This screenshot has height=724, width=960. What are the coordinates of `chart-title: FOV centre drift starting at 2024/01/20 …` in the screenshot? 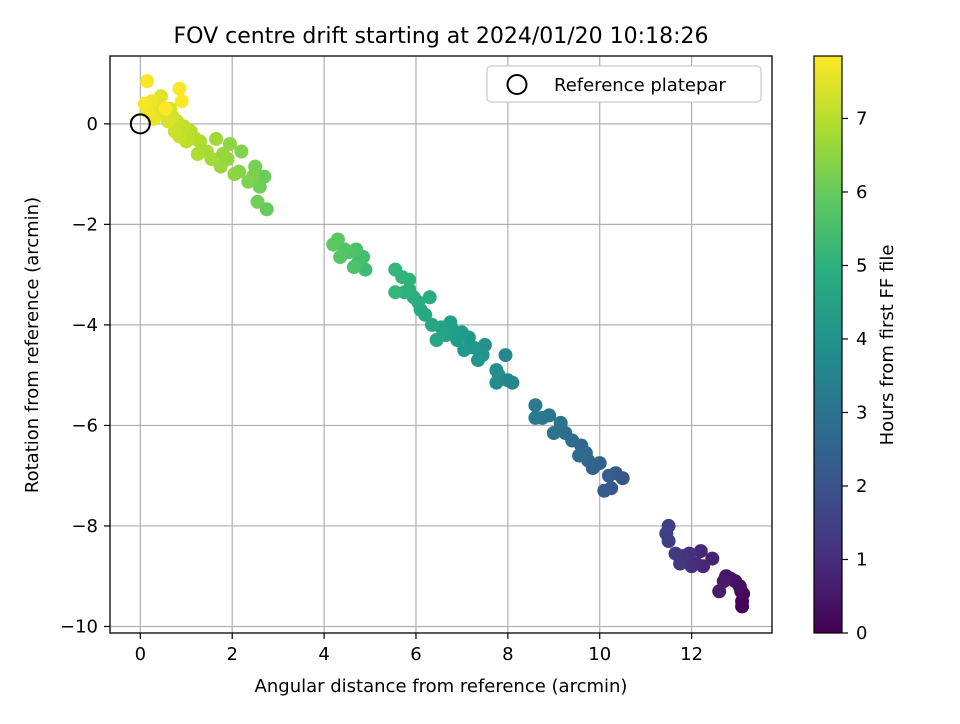 It's located at (441, 36).